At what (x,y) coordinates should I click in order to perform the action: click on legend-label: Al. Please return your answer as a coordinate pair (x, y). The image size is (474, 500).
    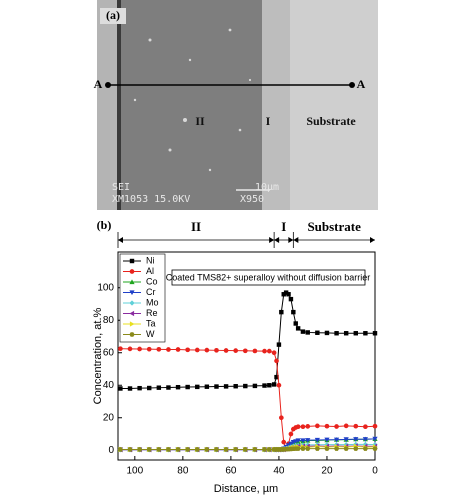
    Looking at the image, I should click on (150, 271).